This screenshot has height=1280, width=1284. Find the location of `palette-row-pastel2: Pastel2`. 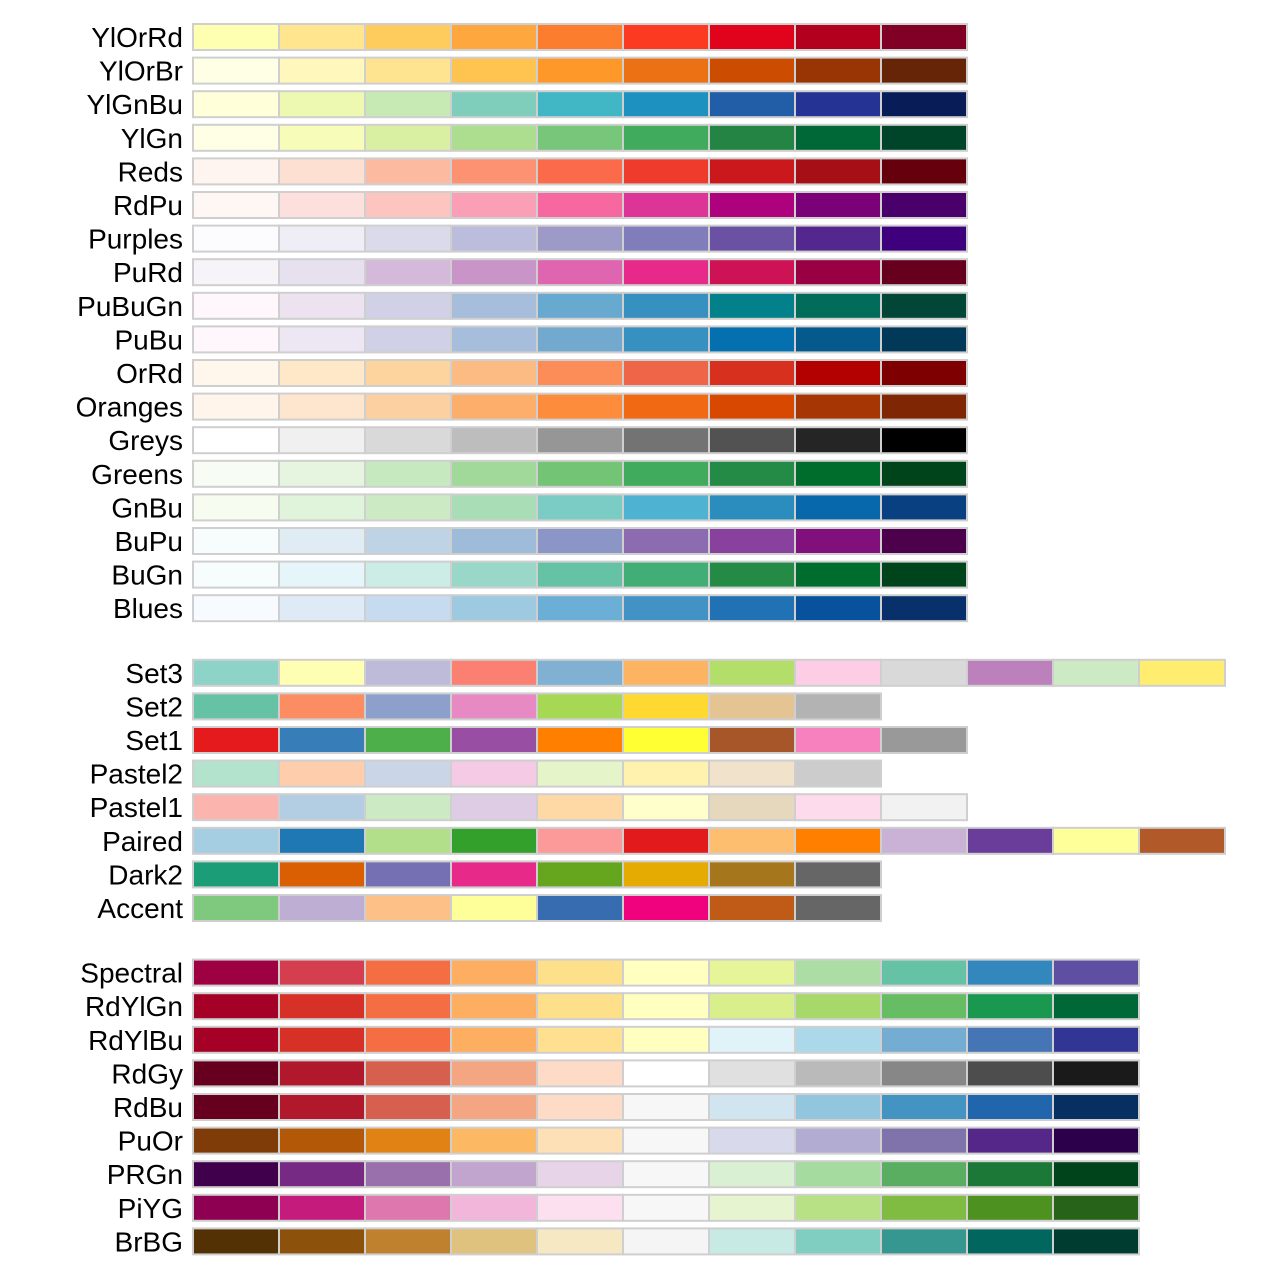

palette-row-pastel2: Pastel2 is located at coordinates (486, 774).